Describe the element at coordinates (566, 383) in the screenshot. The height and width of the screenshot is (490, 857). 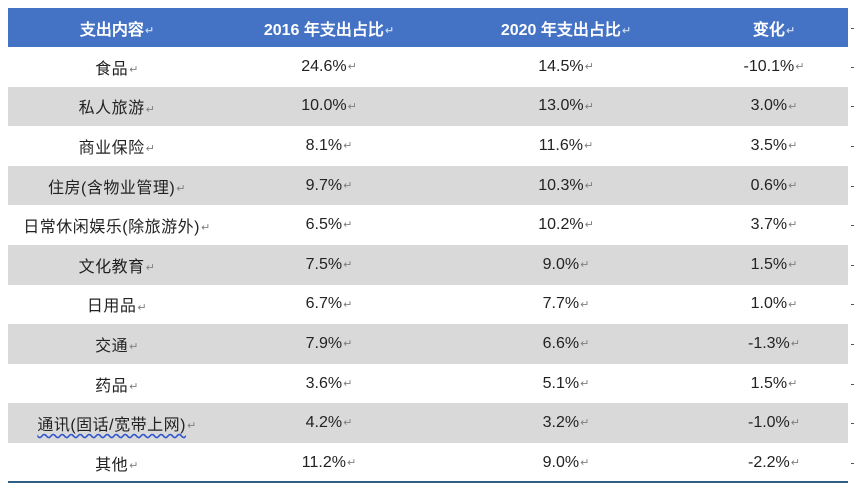
I see `cell-2020-share: 5.1%↵` at that location.